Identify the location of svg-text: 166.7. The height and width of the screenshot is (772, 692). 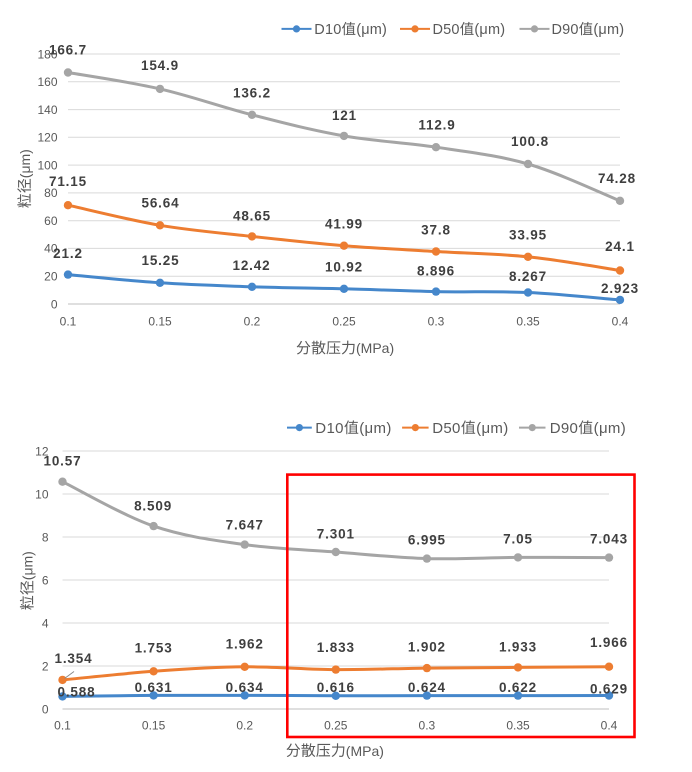
(68, 50).